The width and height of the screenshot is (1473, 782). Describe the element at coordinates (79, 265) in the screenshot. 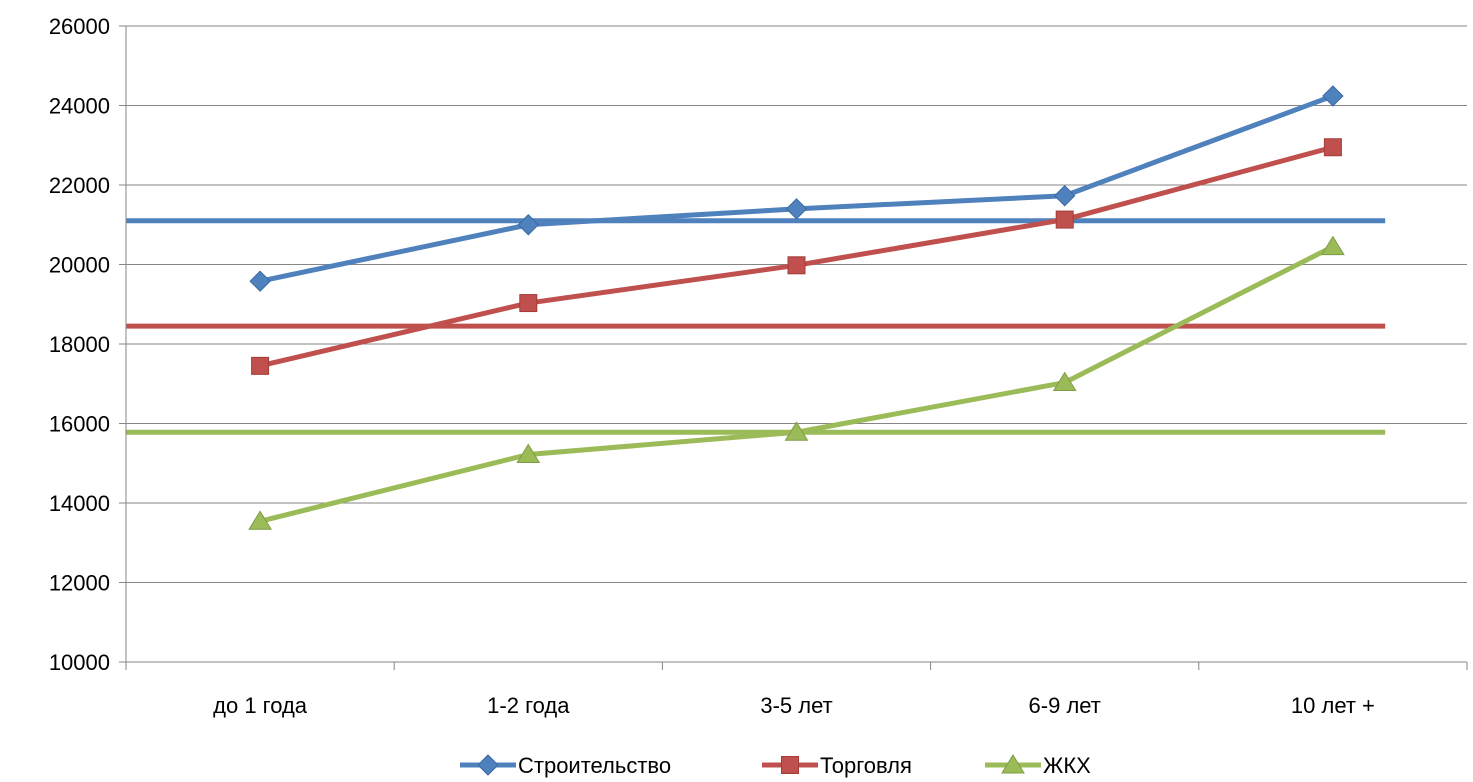

I see `y-tick-label: 20000` at that location.